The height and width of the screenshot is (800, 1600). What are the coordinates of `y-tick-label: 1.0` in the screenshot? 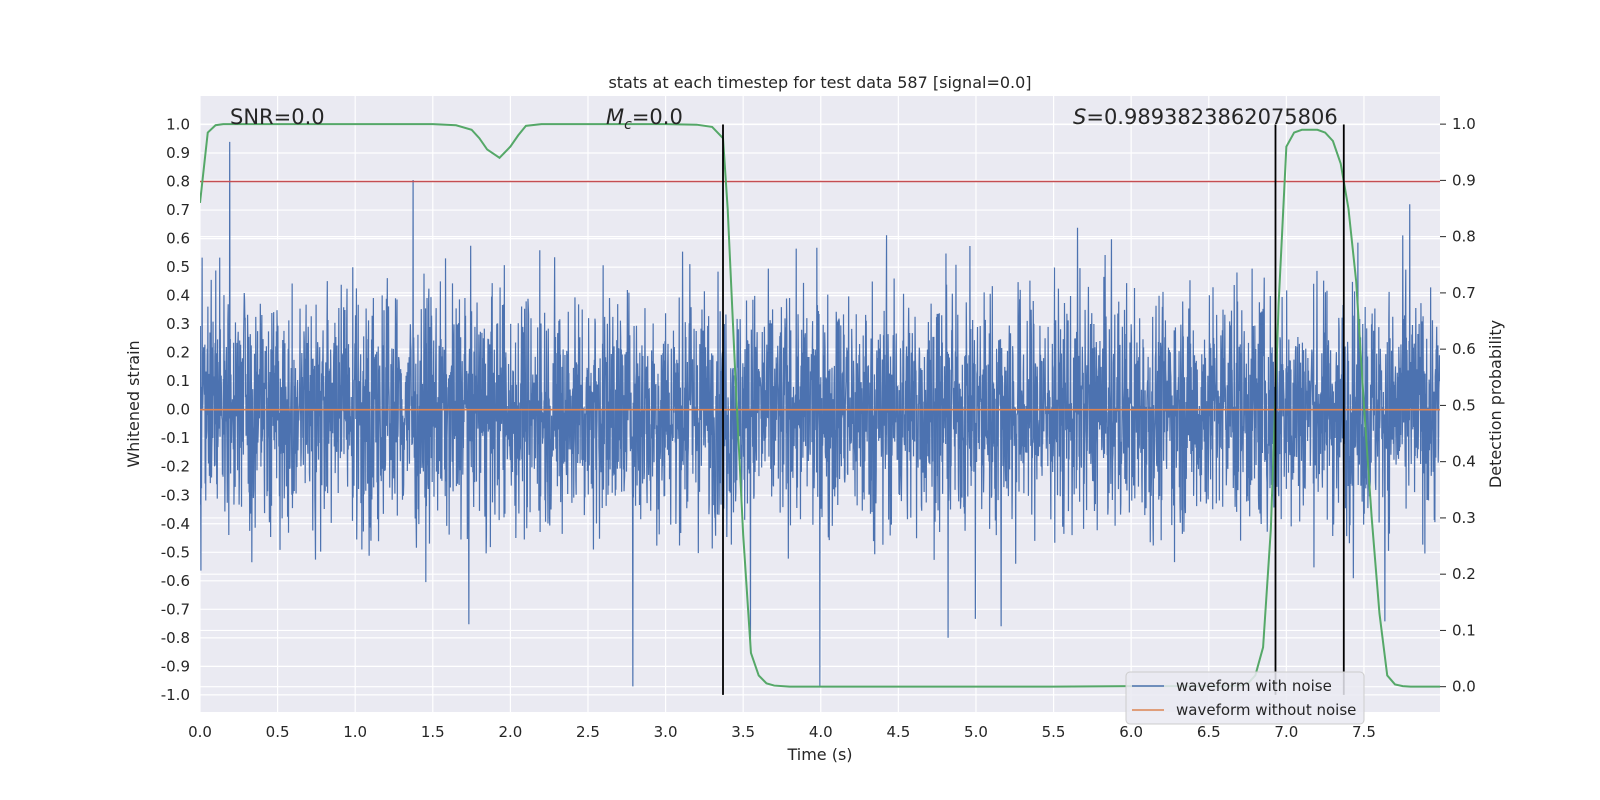 It's located at (178, 125).